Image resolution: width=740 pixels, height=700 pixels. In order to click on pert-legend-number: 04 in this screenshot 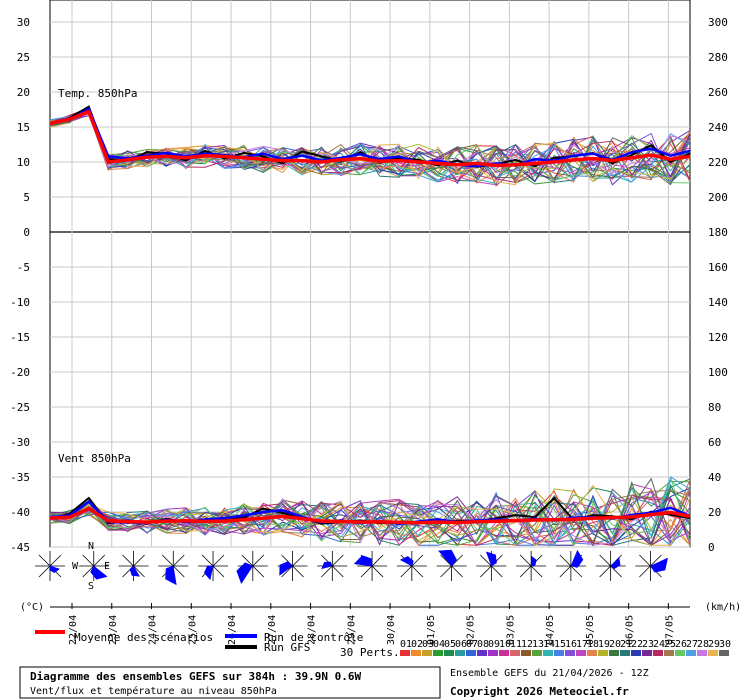, I will do `click(439, 644)`.